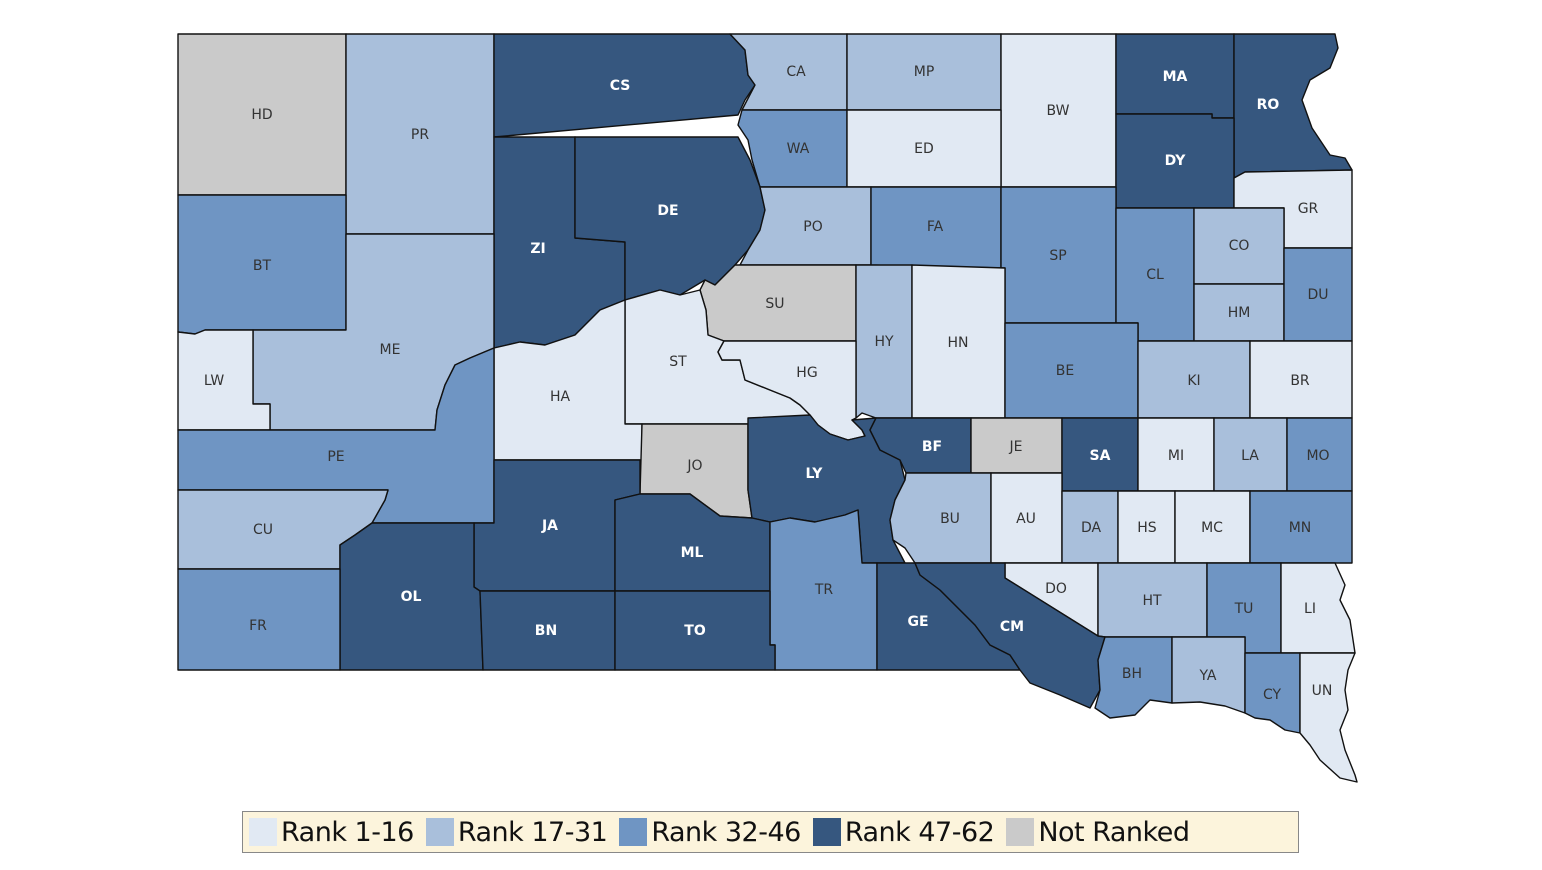  What do you see at coordinates (695, 630) in the screenshot?
I see `county-TO` at bounding box center [695, 630].